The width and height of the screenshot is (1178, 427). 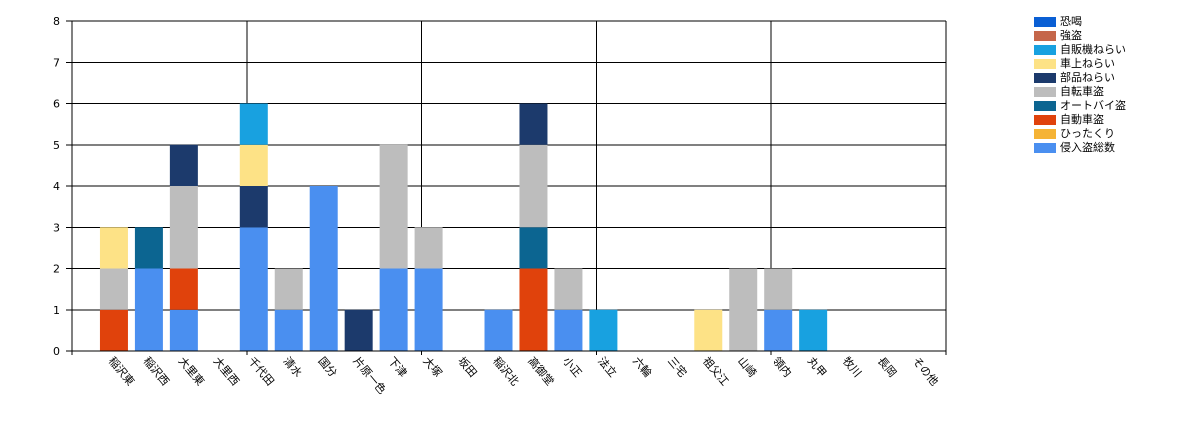 I want to click on legend-item: 強盗, so click(x=1080, y=36).